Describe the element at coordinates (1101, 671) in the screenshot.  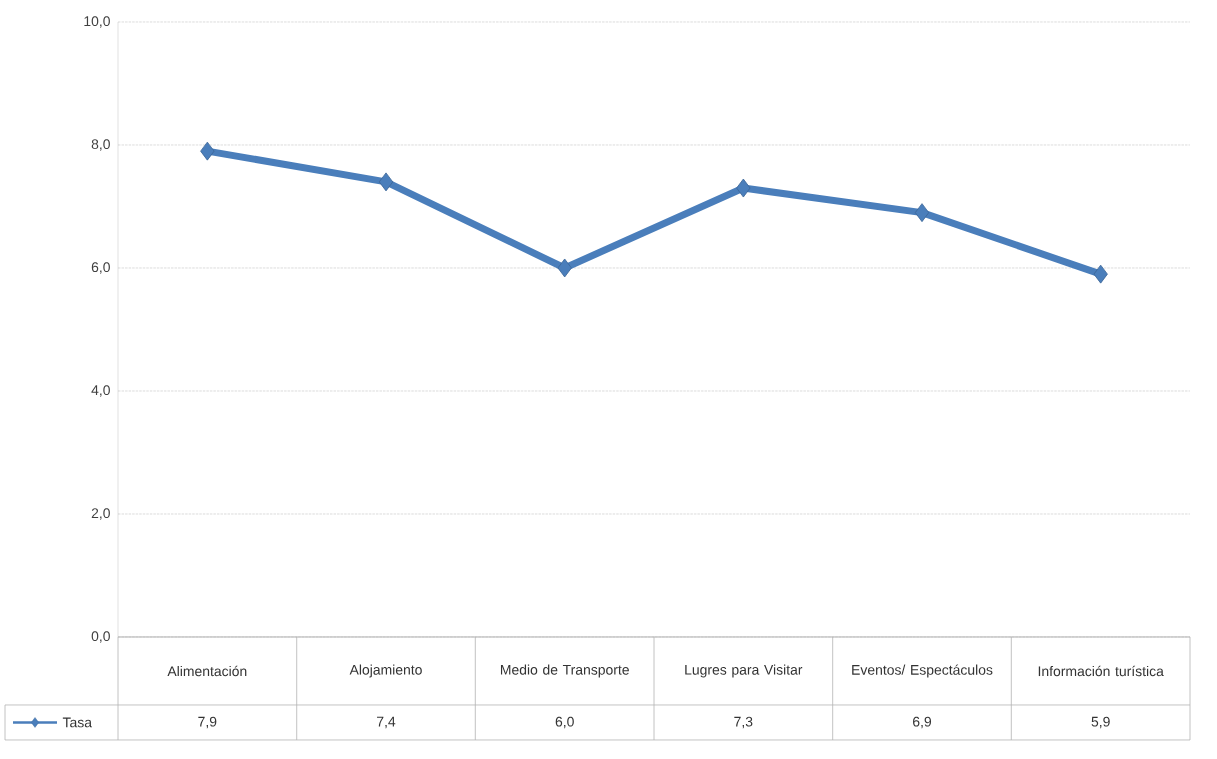
I see `x-tick-label: Información turística` at that location.